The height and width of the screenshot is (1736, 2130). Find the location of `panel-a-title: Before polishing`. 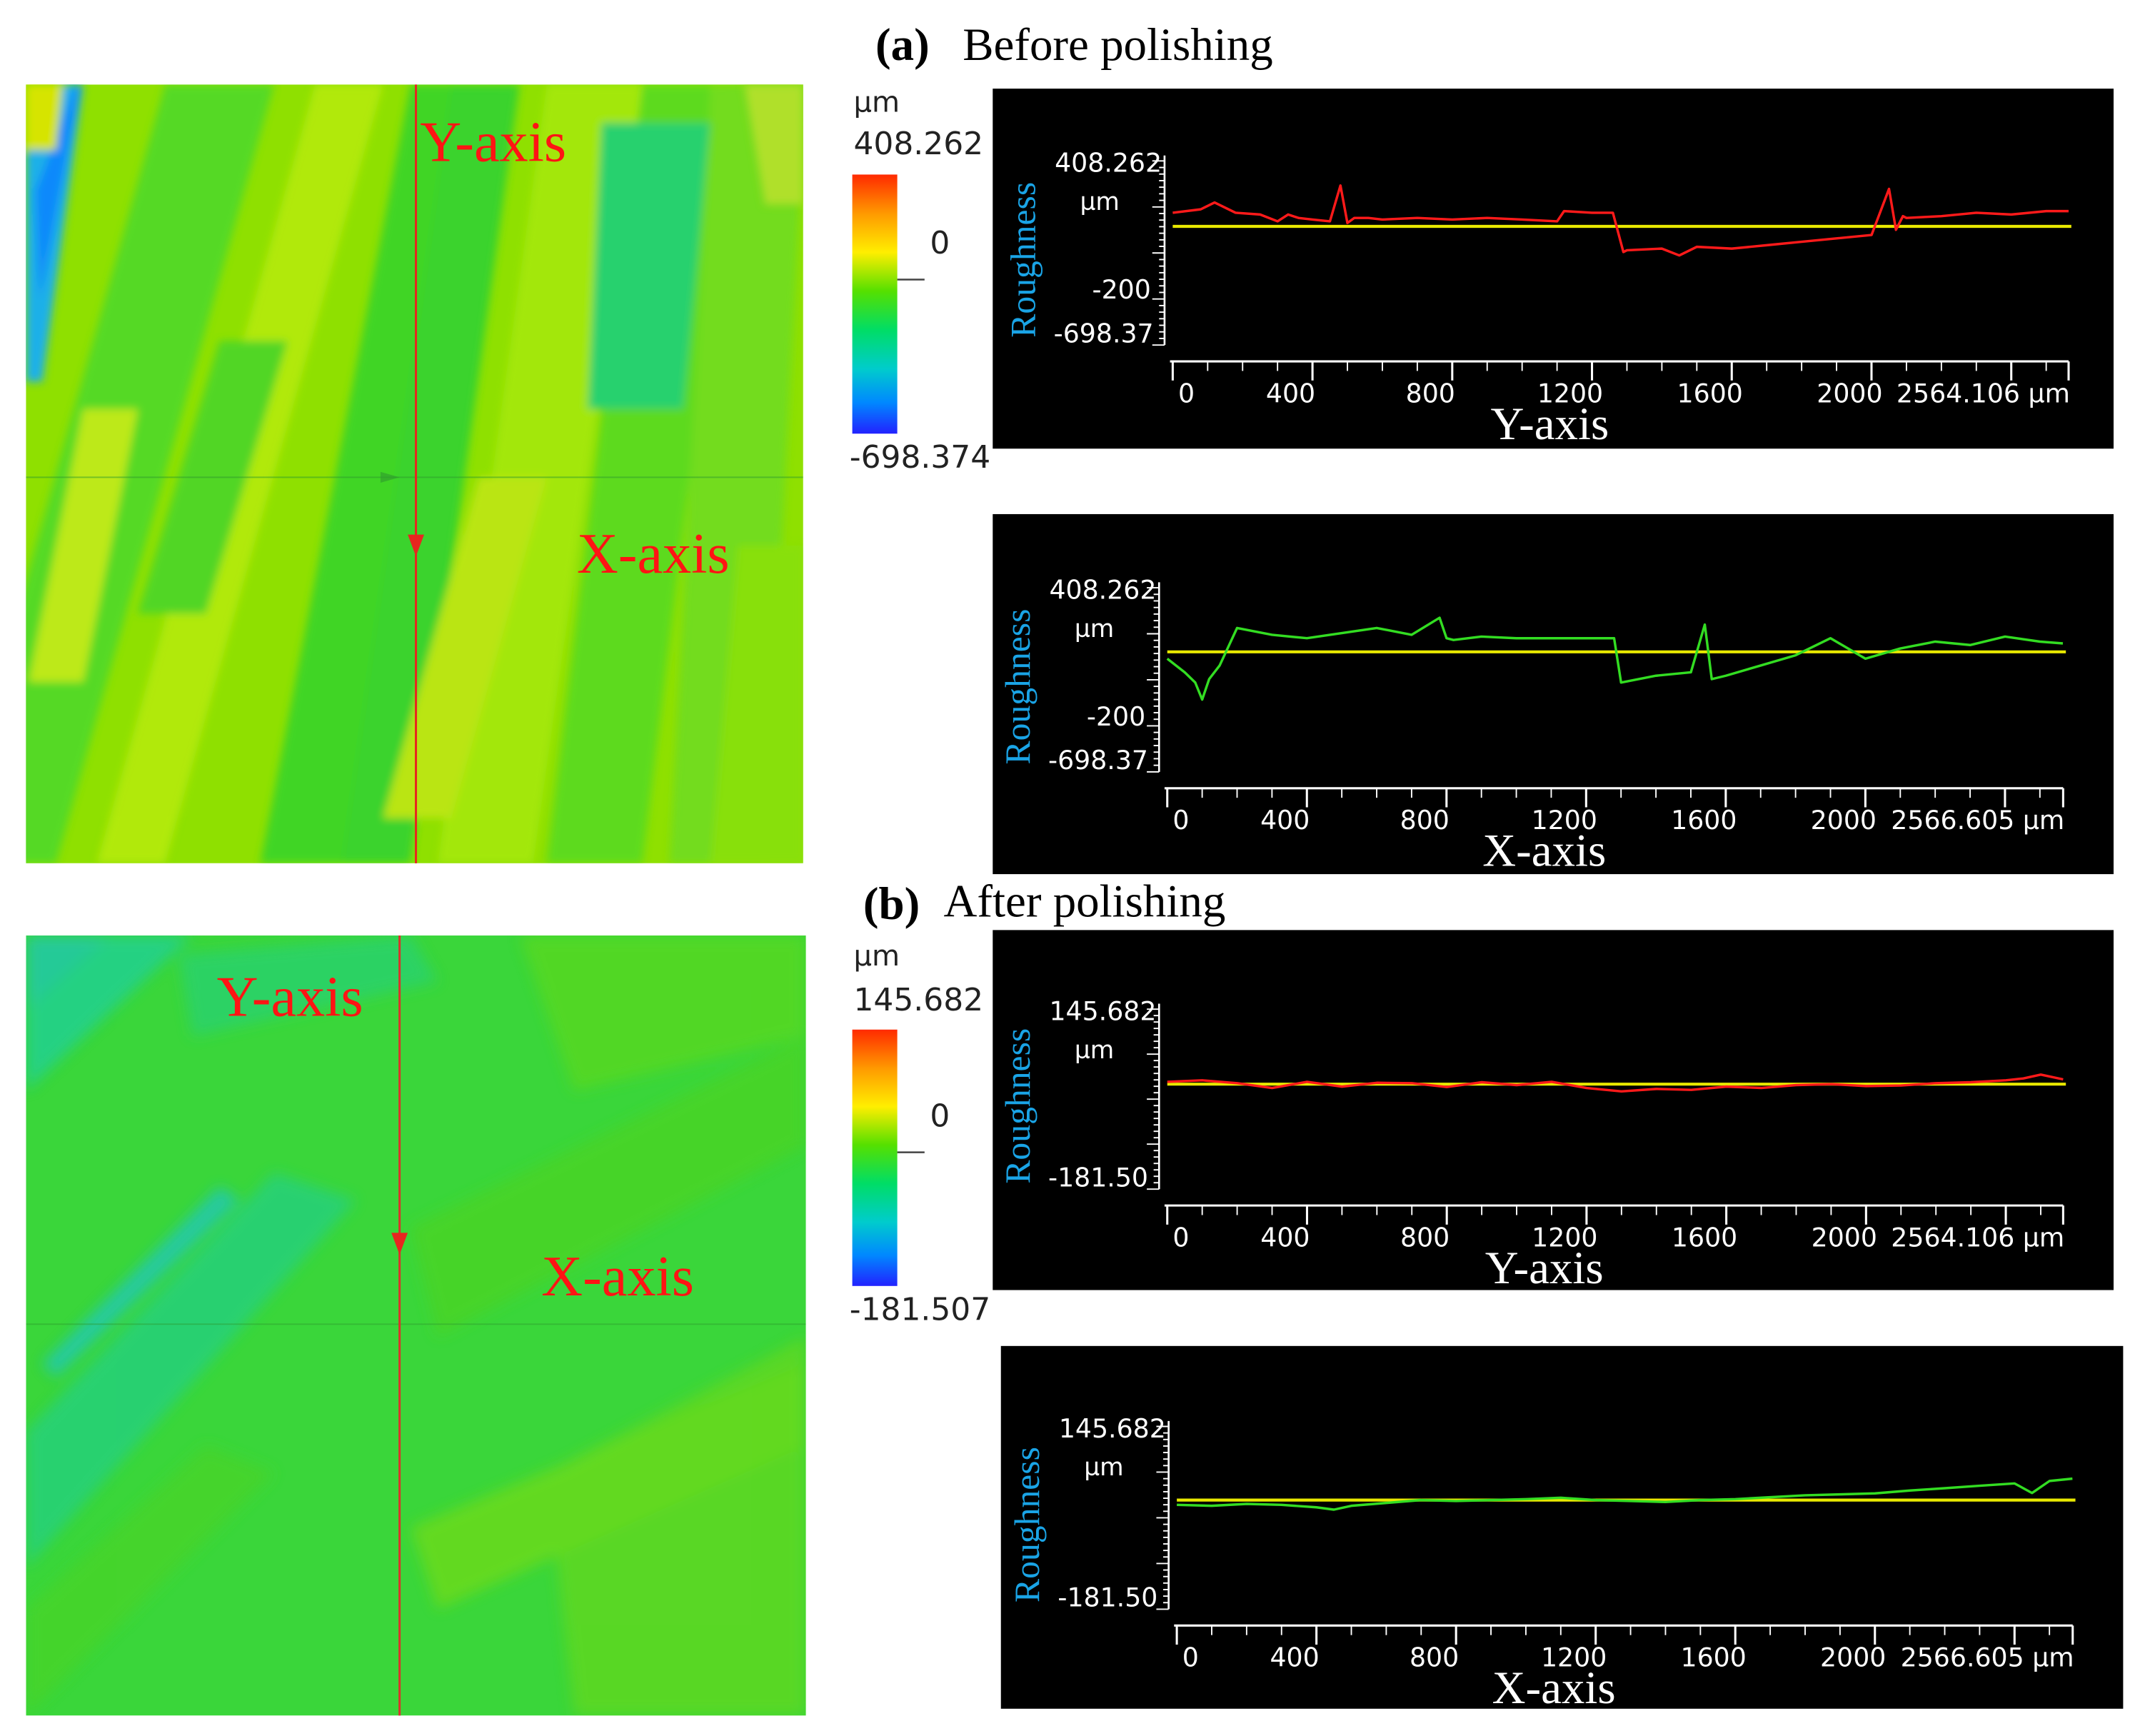

panel-a-title: Before polishing is located at coordinates (1117, 45).